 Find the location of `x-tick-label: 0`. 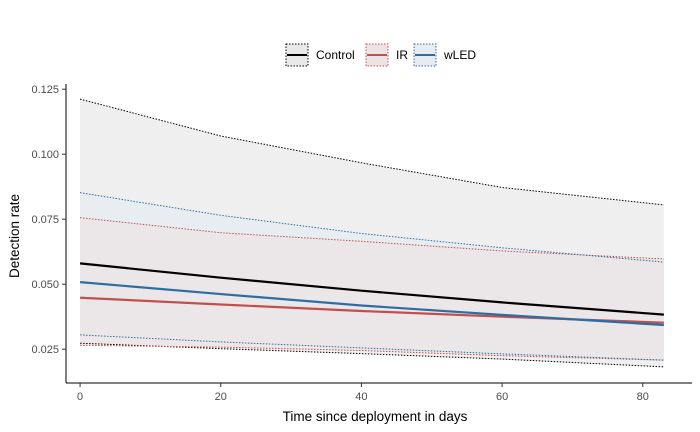

x-tick-label: 0 is located at coordinates (80, 397).